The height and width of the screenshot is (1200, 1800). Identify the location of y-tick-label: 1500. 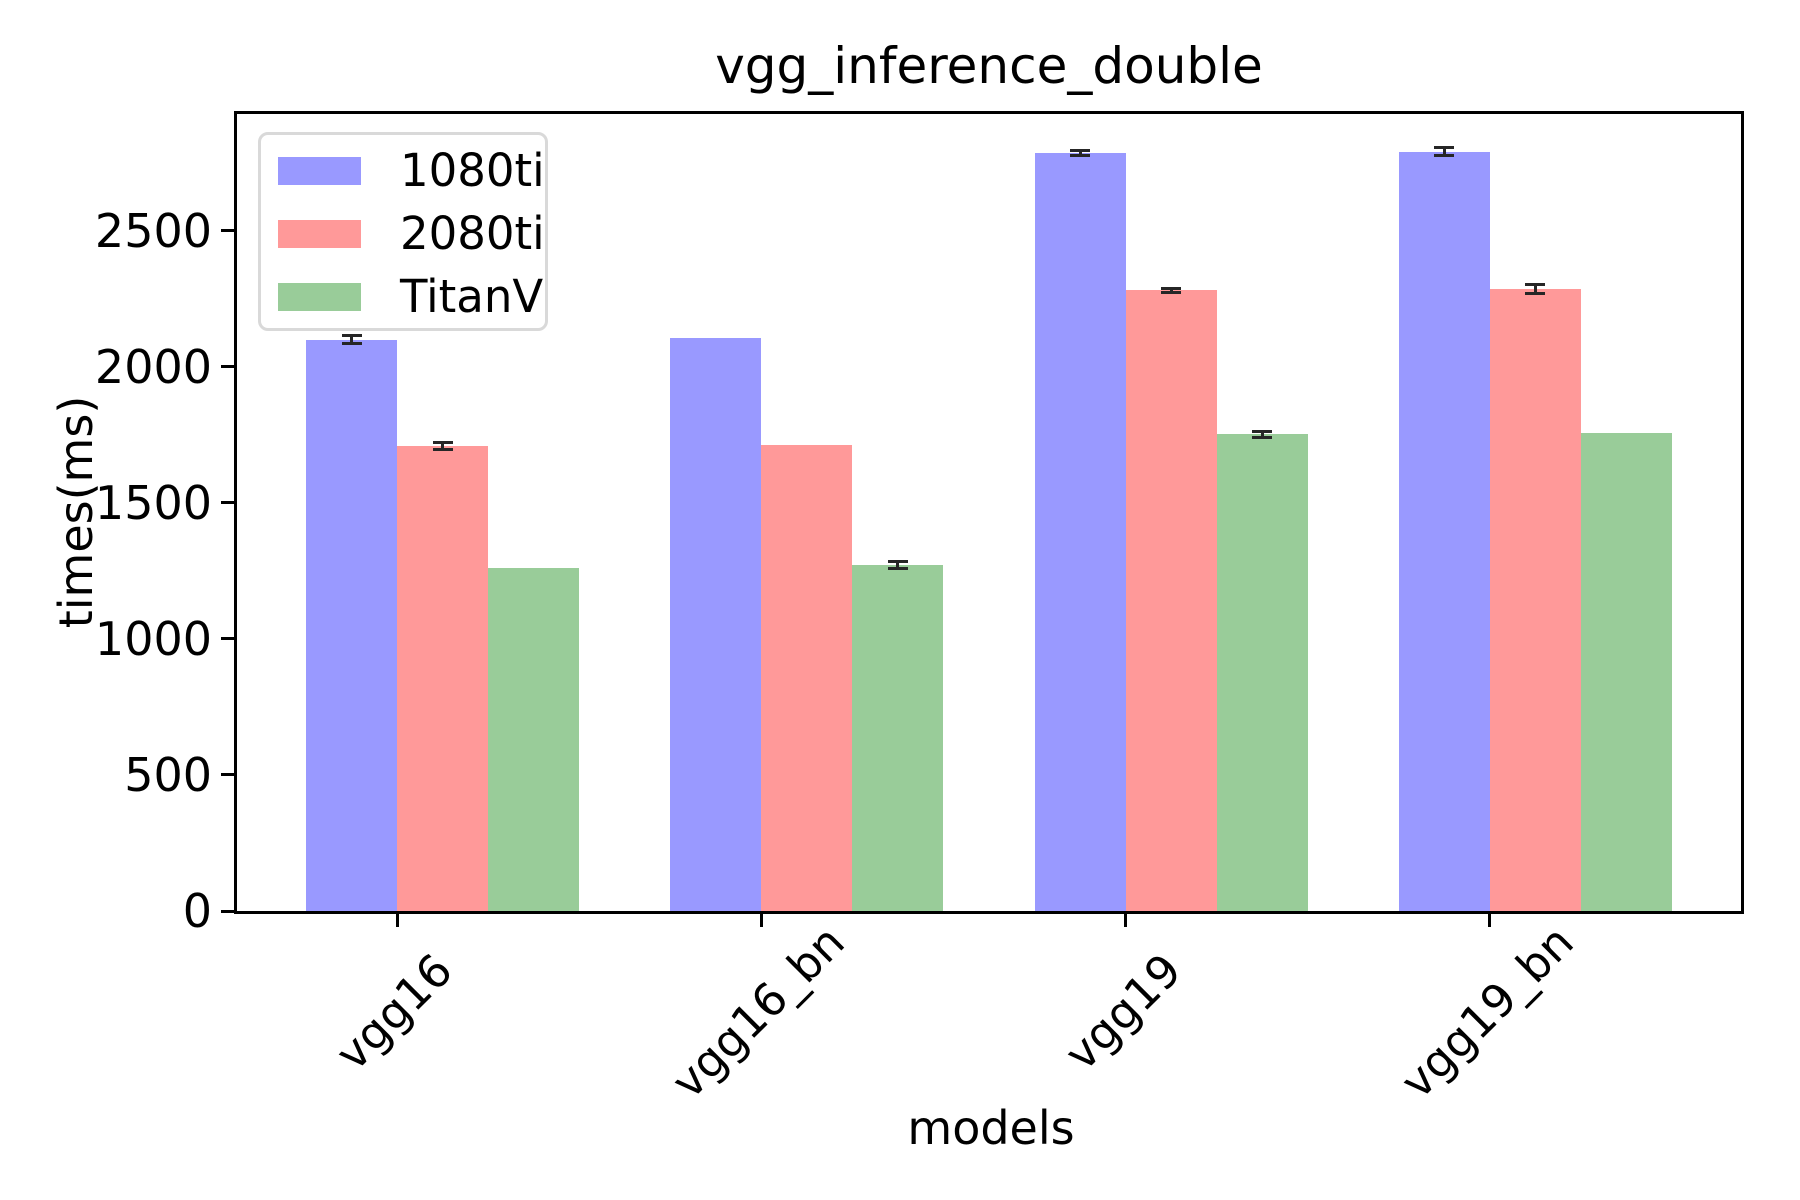
(153, 502).